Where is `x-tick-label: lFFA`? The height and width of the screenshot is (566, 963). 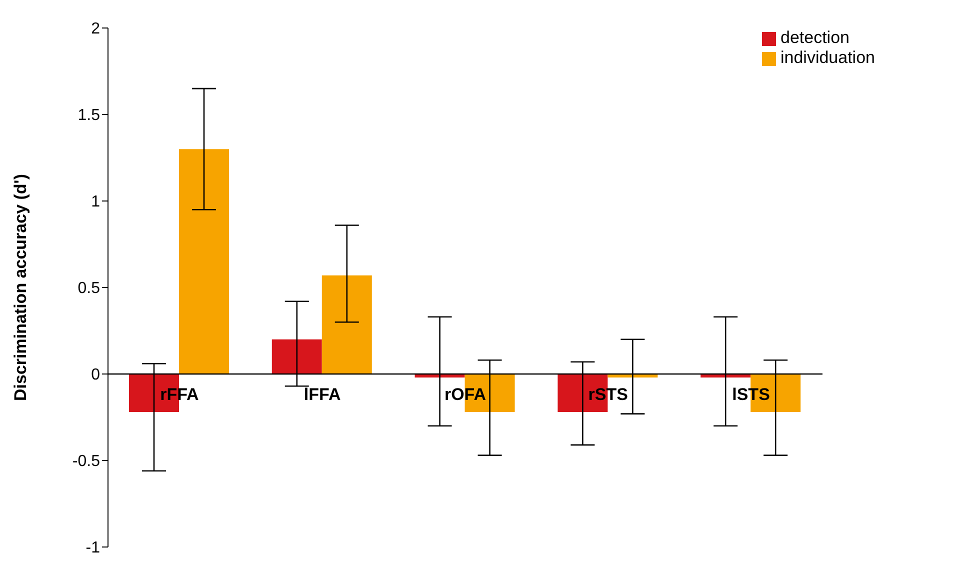
x-tick-label: lFFA is located at coordinates (322, 394).